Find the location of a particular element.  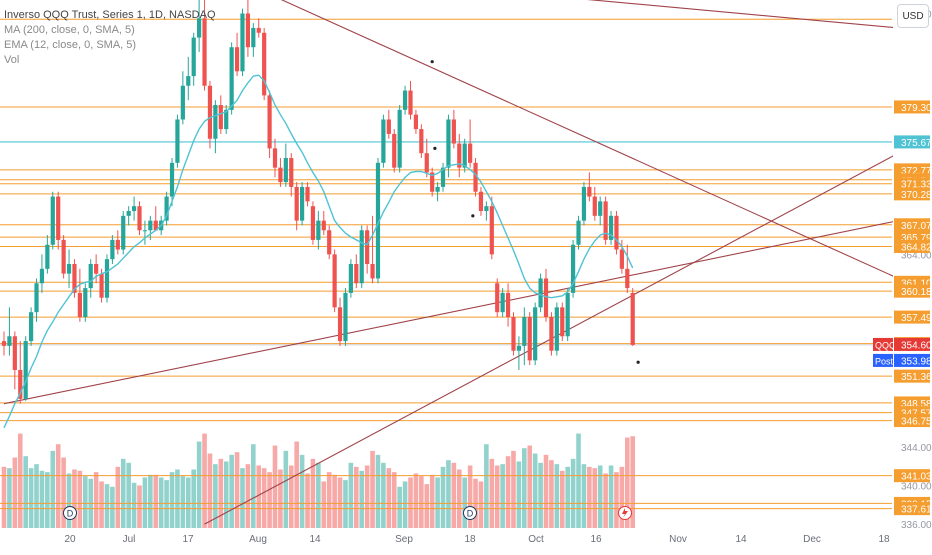

time-axis: 20 Jul 17 Aug 14 Sep 18 Oct 16 Nov 14 Dec 18 D D is located at coordinates (466, 528).